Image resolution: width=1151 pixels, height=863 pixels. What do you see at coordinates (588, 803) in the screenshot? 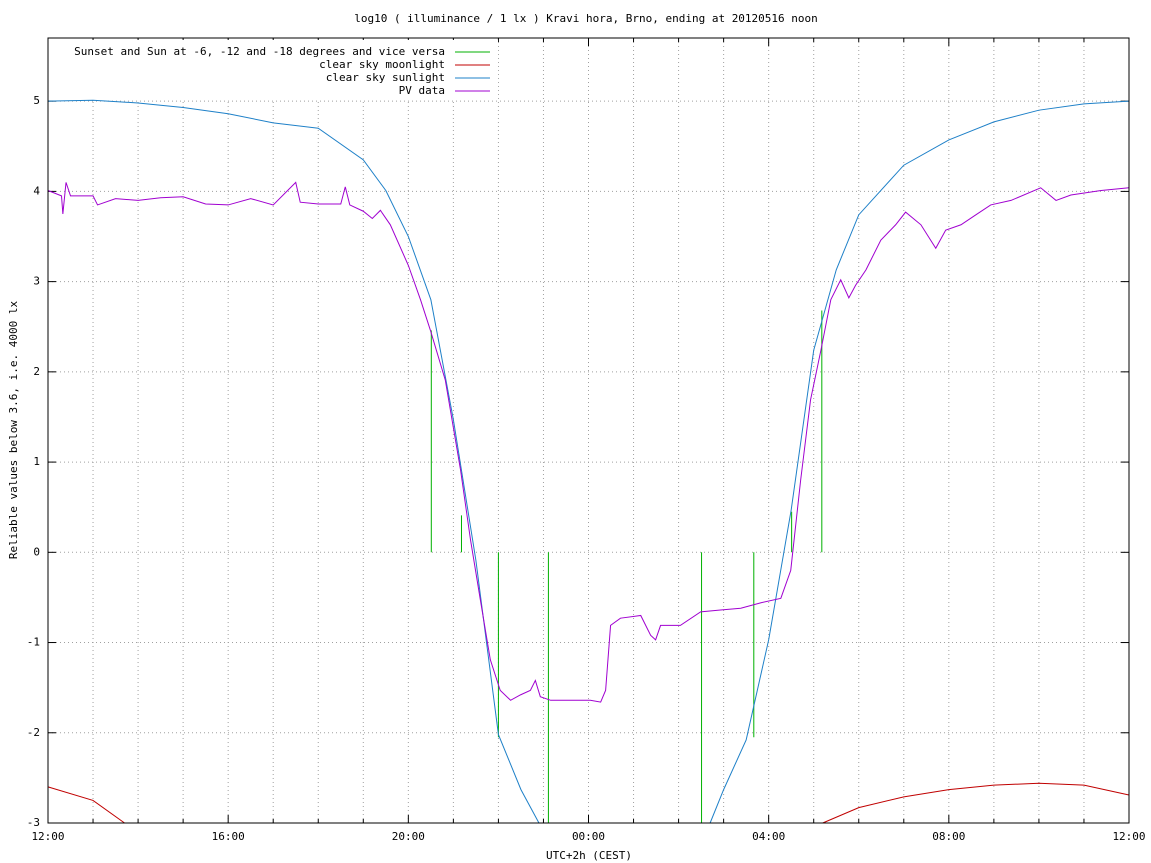
I see `series-line` at bounding box center [588, 803].